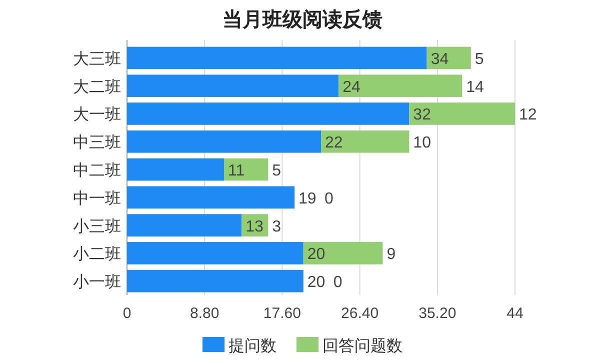 Image resolution: width=605 pixels, height=363 pixels. I want to click on y-tick-label: 大二班, so click(97, 87).